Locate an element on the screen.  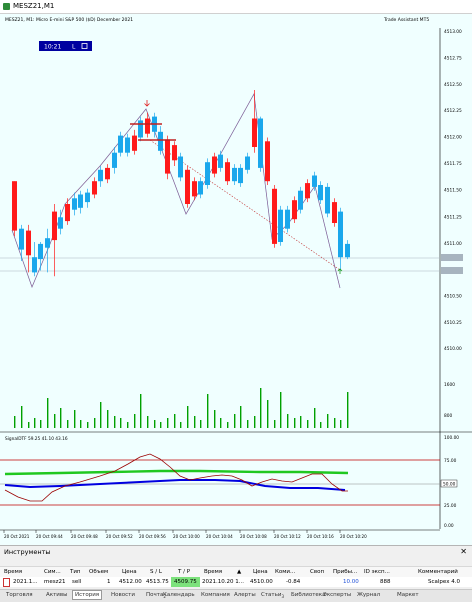
time-widget is located at coordinates (65, 46).